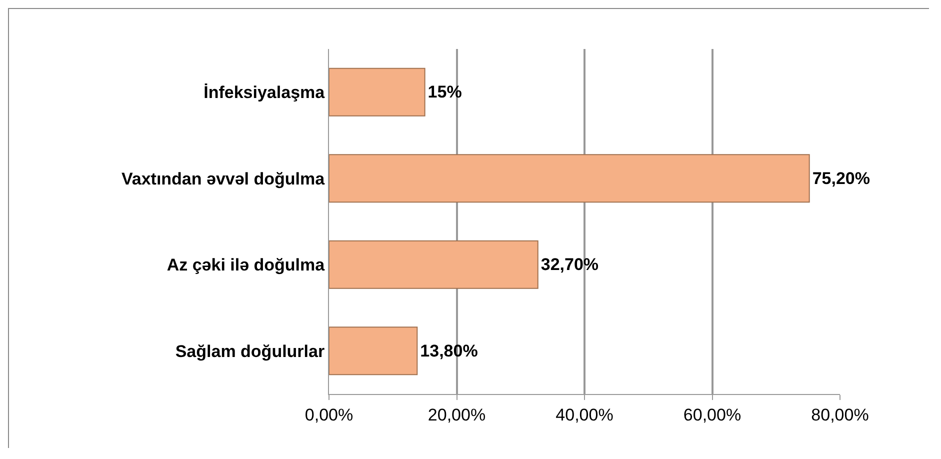 Image resolution: width=941 pixels, height=459 pixels. What do you see at coordinates (265, 92) in the screenshot?
I see `y-tick-label: İnfeksiyalaşma` at bounding box center [265, 92].